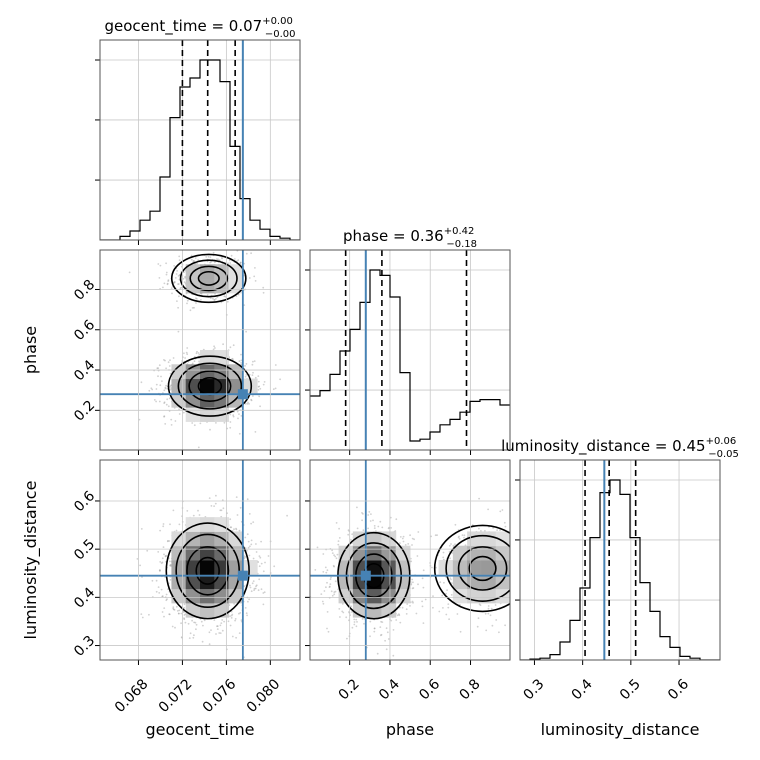  I want to click on x-axis-title-luminosity_distance: luminosity_distance, so click(620, 730).